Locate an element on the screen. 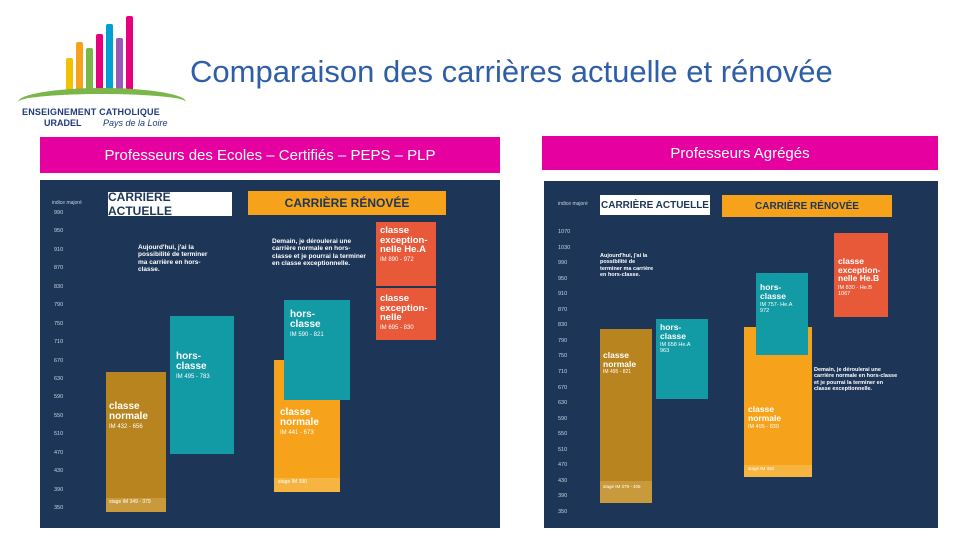  block-im: IM 432 - 656 is located at coordinates (126, 427).